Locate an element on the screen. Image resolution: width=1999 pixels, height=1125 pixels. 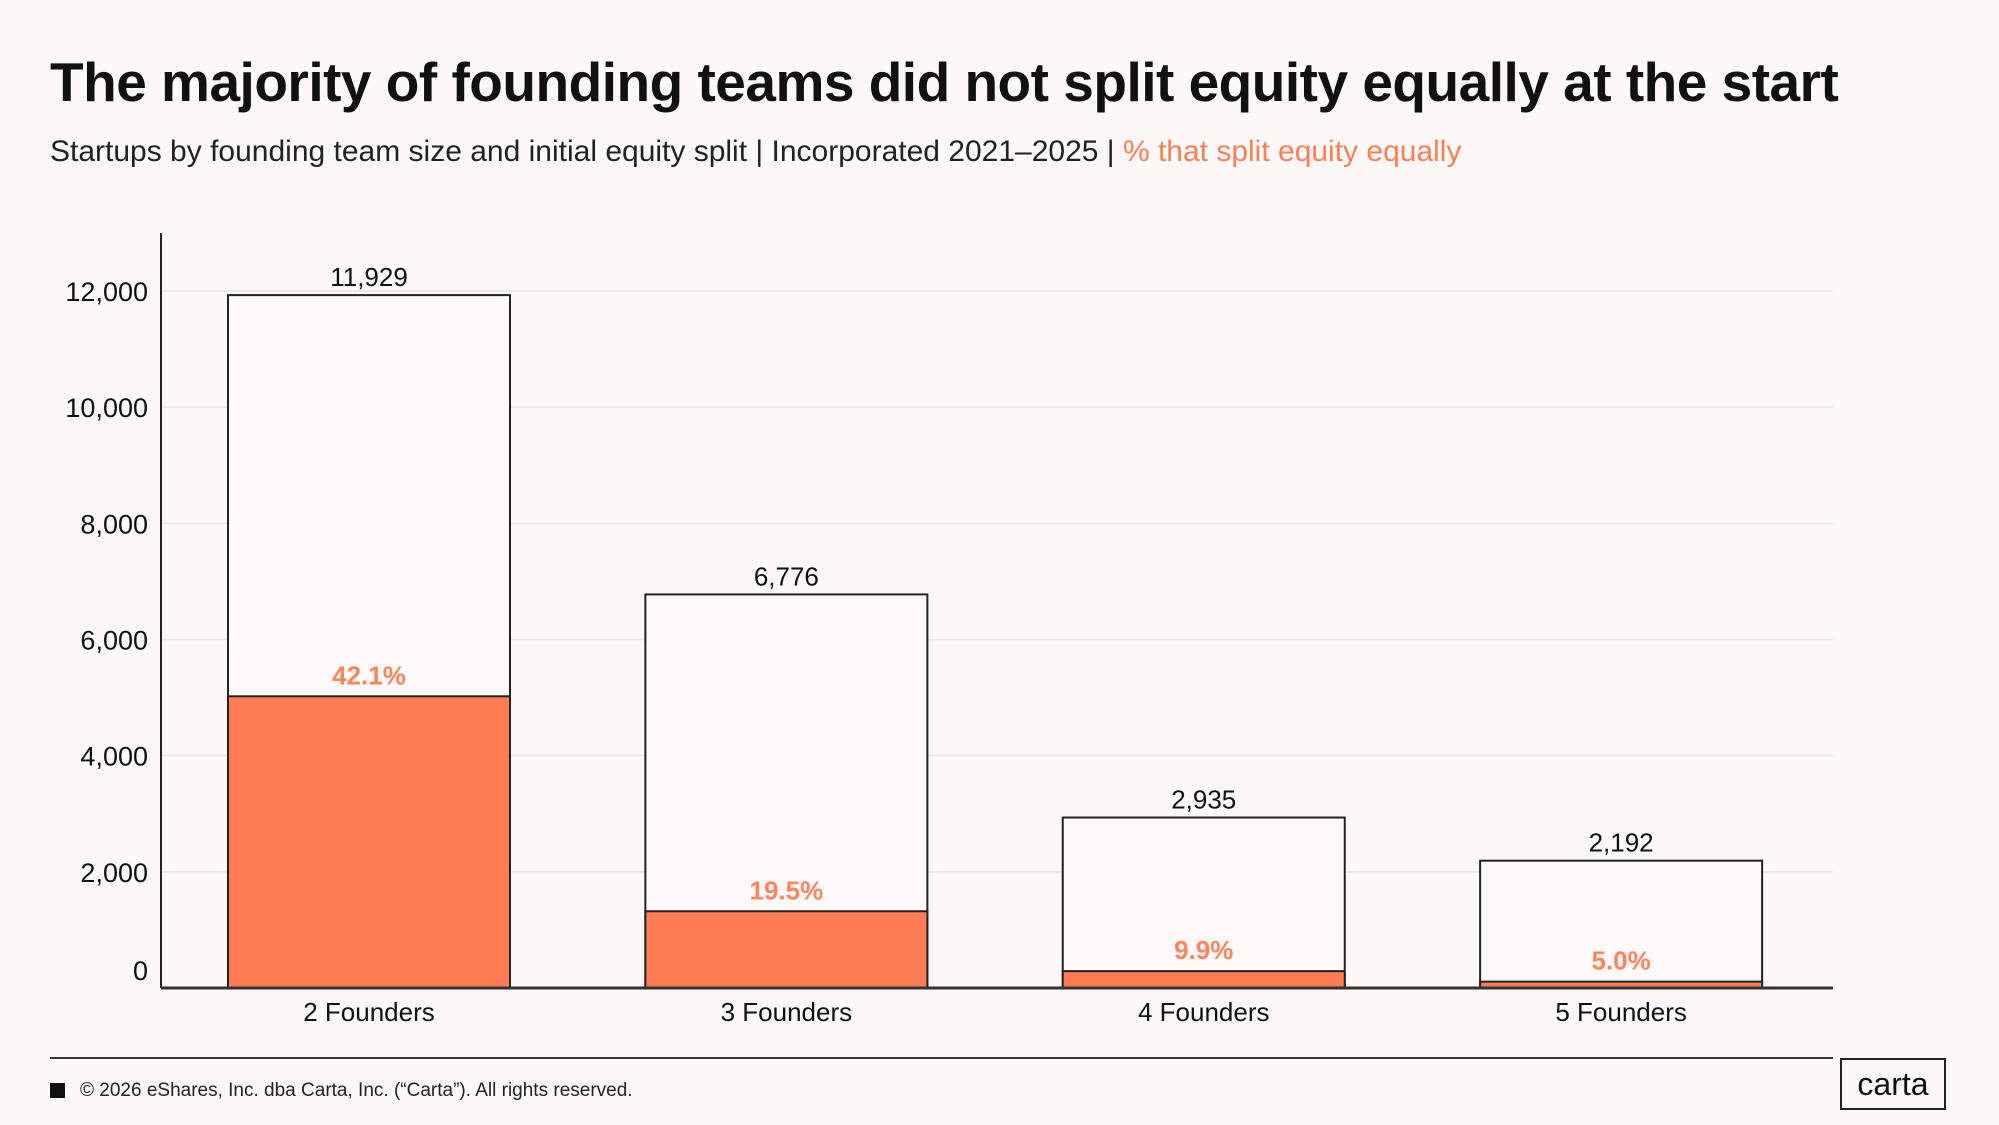
total-label: 2,192 is located at coordinates (1621, 843).